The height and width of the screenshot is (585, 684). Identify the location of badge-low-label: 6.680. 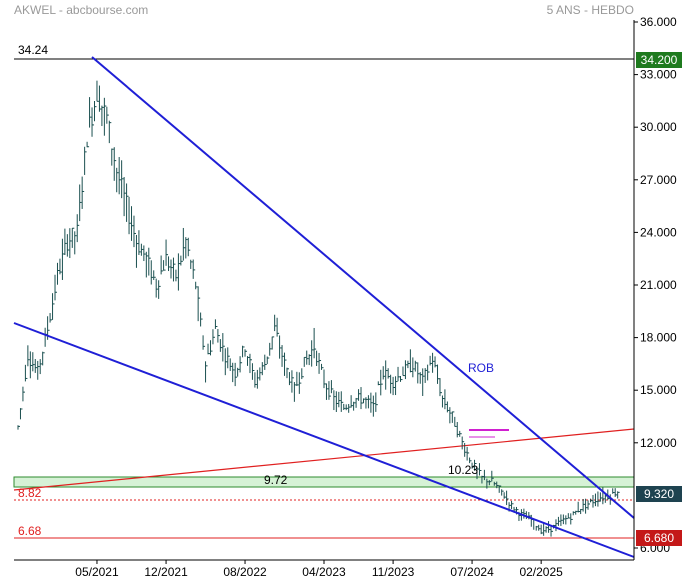
(659, 538).